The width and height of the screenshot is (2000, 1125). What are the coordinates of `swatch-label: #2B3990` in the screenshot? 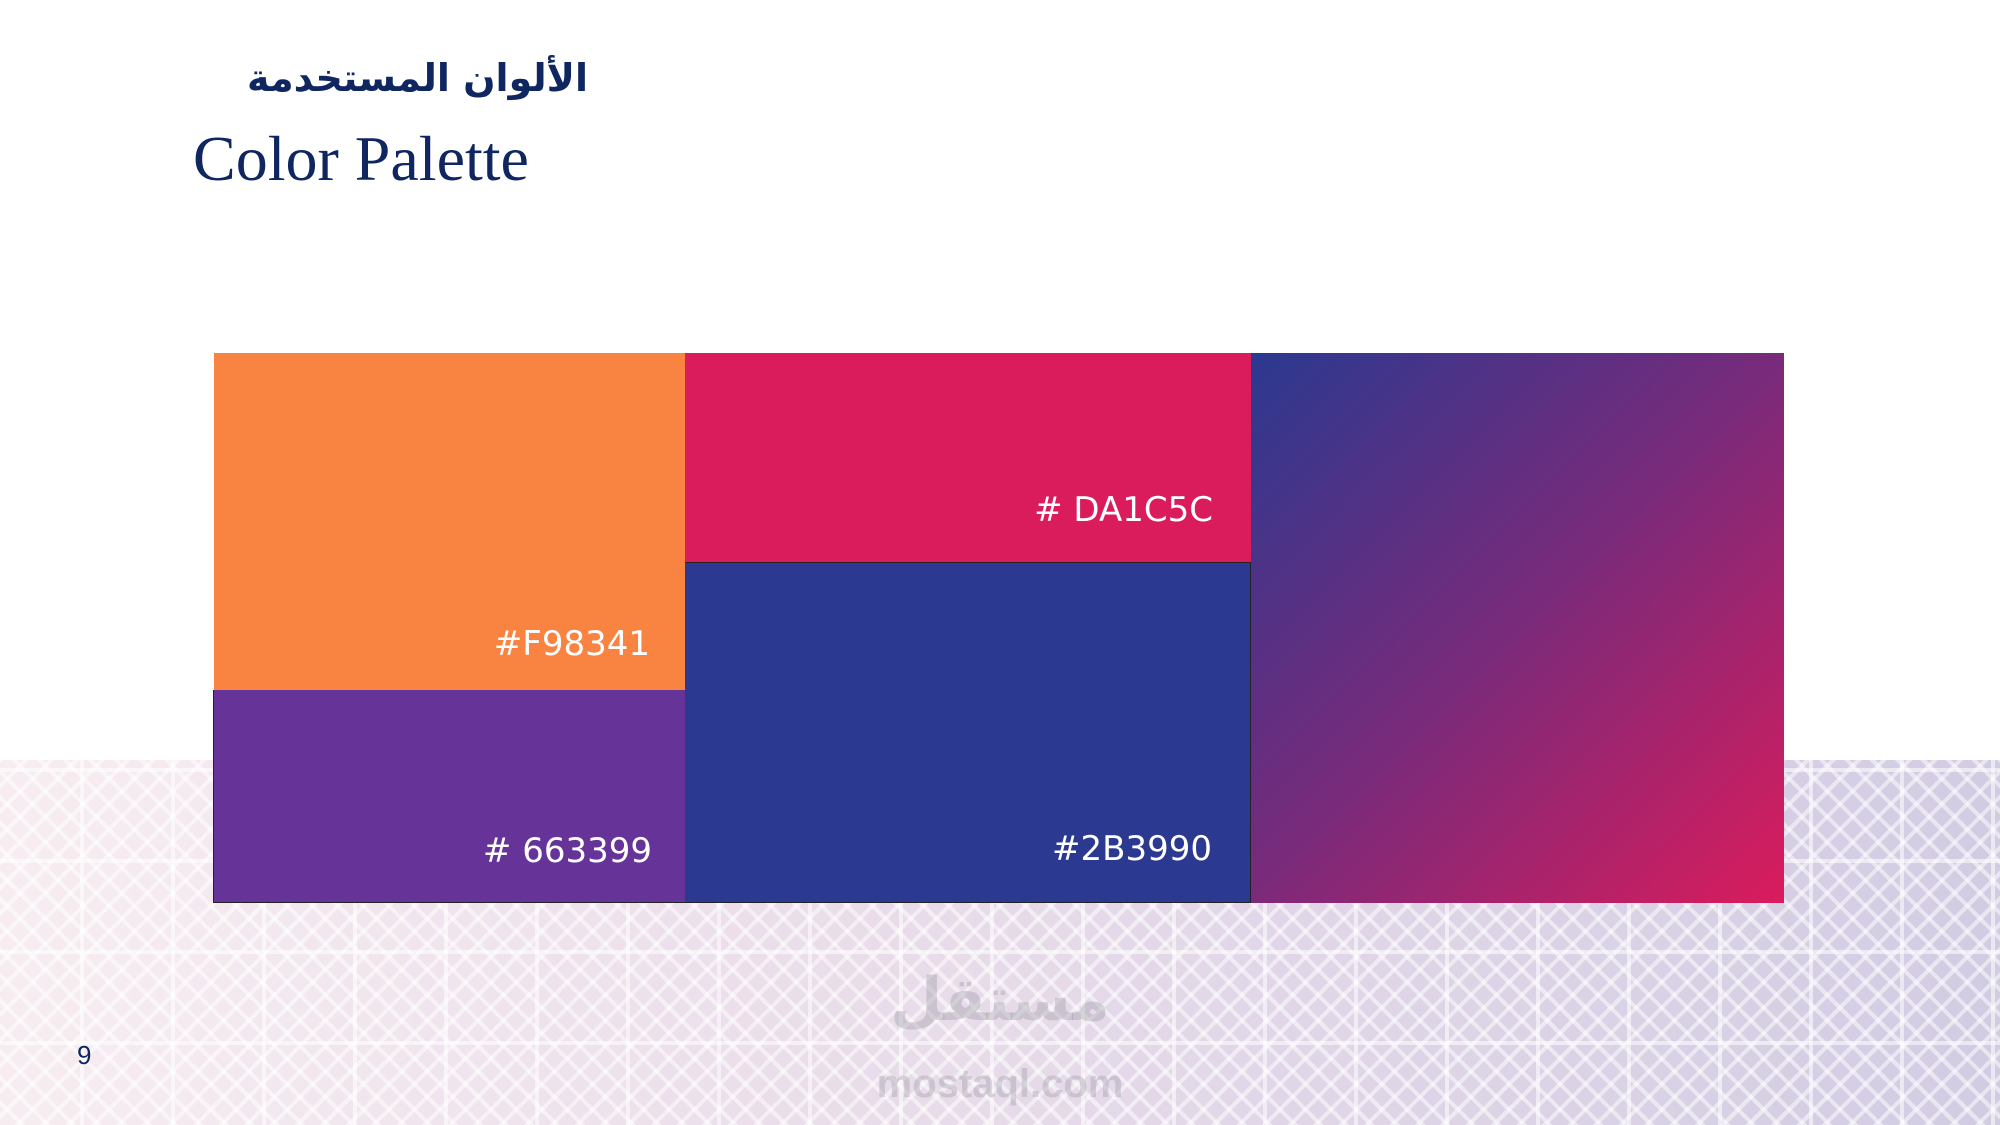 It's located at (1132, 849).